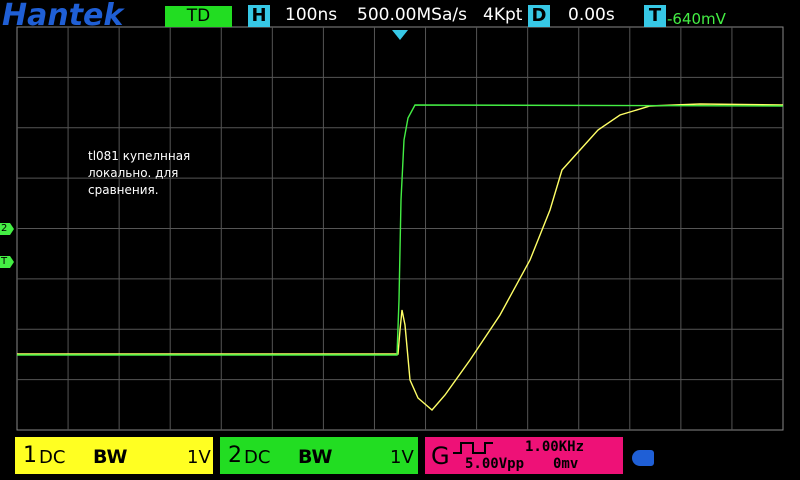 This screenshot has width=800, height=480. I want to click on ch2-bw: BW, so click(315, 457).